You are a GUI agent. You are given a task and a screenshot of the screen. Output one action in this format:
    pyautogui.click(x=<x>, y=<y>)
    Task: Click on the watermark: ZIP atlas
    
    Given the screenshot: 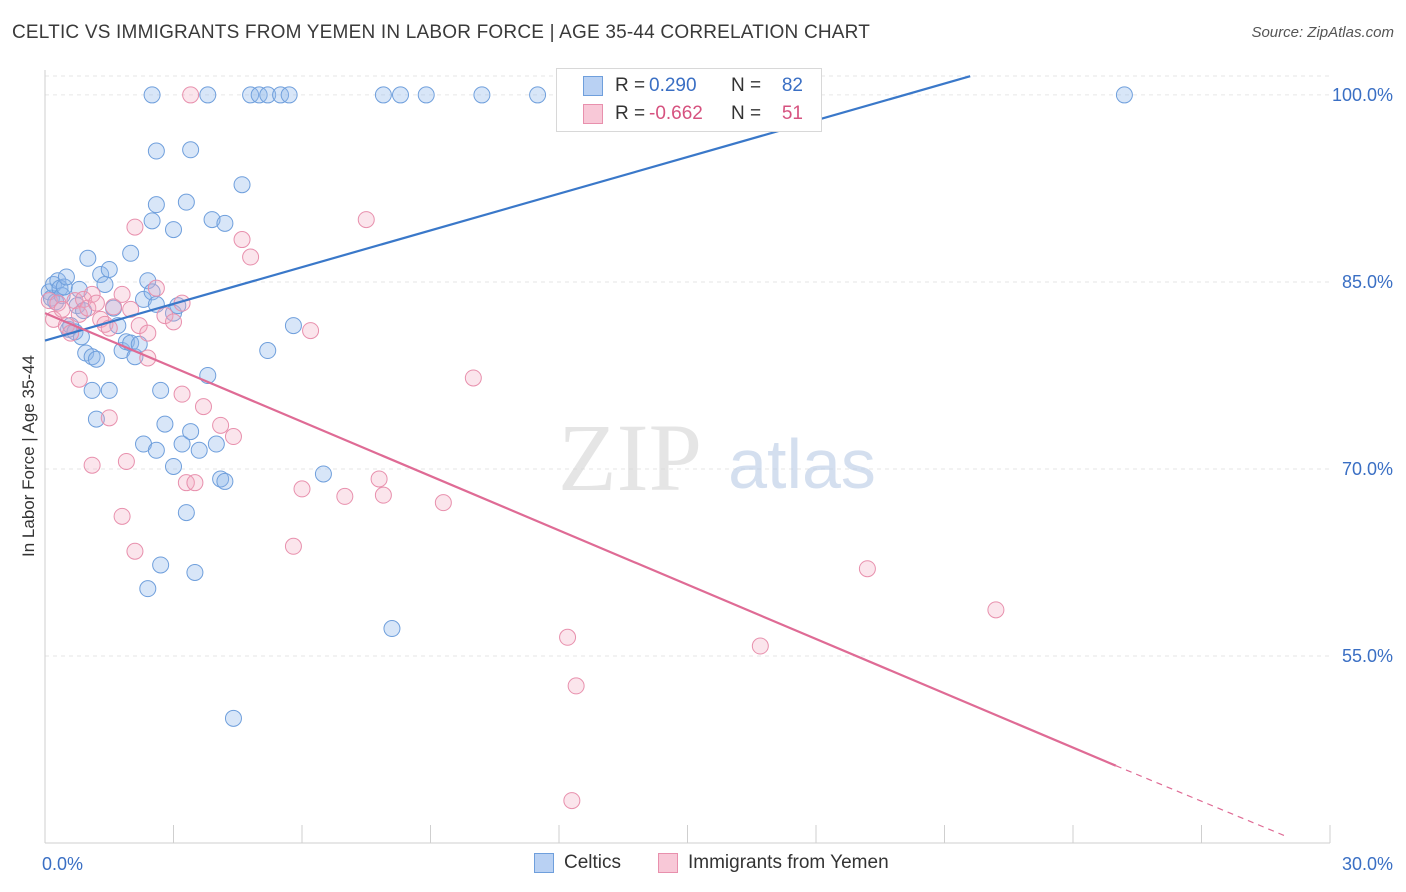 What is the action you would take?
    pyautogui.click(x=717, y=457)
    